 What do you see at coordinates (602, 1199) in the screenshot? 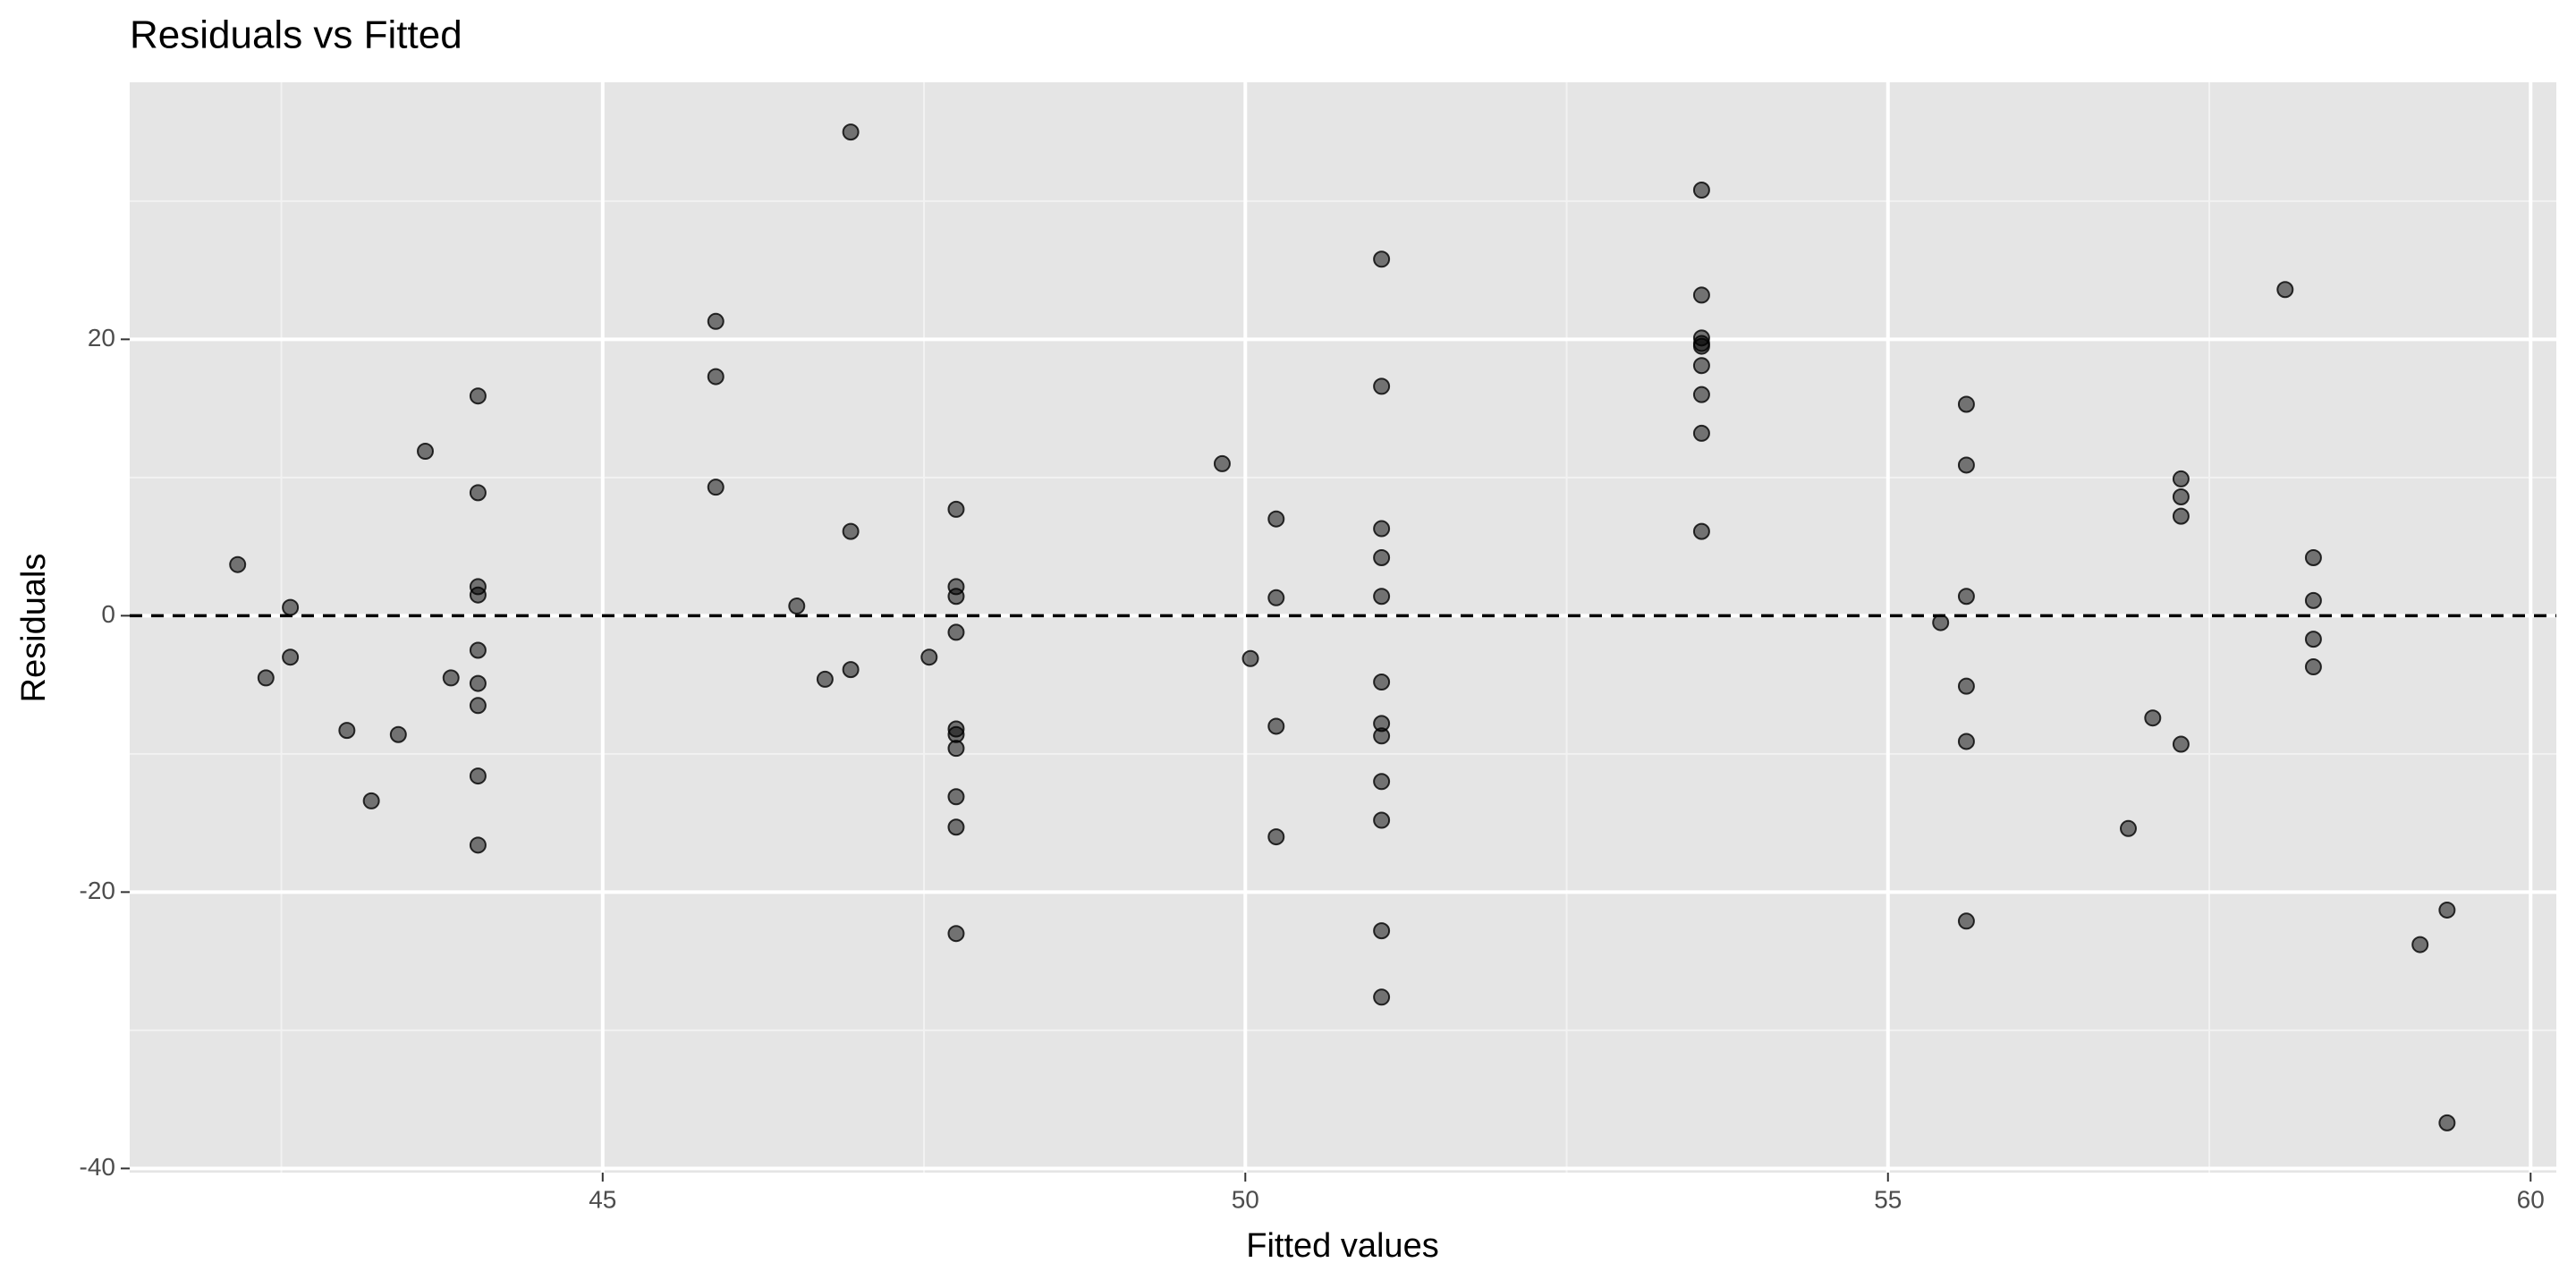
I see `x-tick-label: 45` at bounding box center [602, 1199].